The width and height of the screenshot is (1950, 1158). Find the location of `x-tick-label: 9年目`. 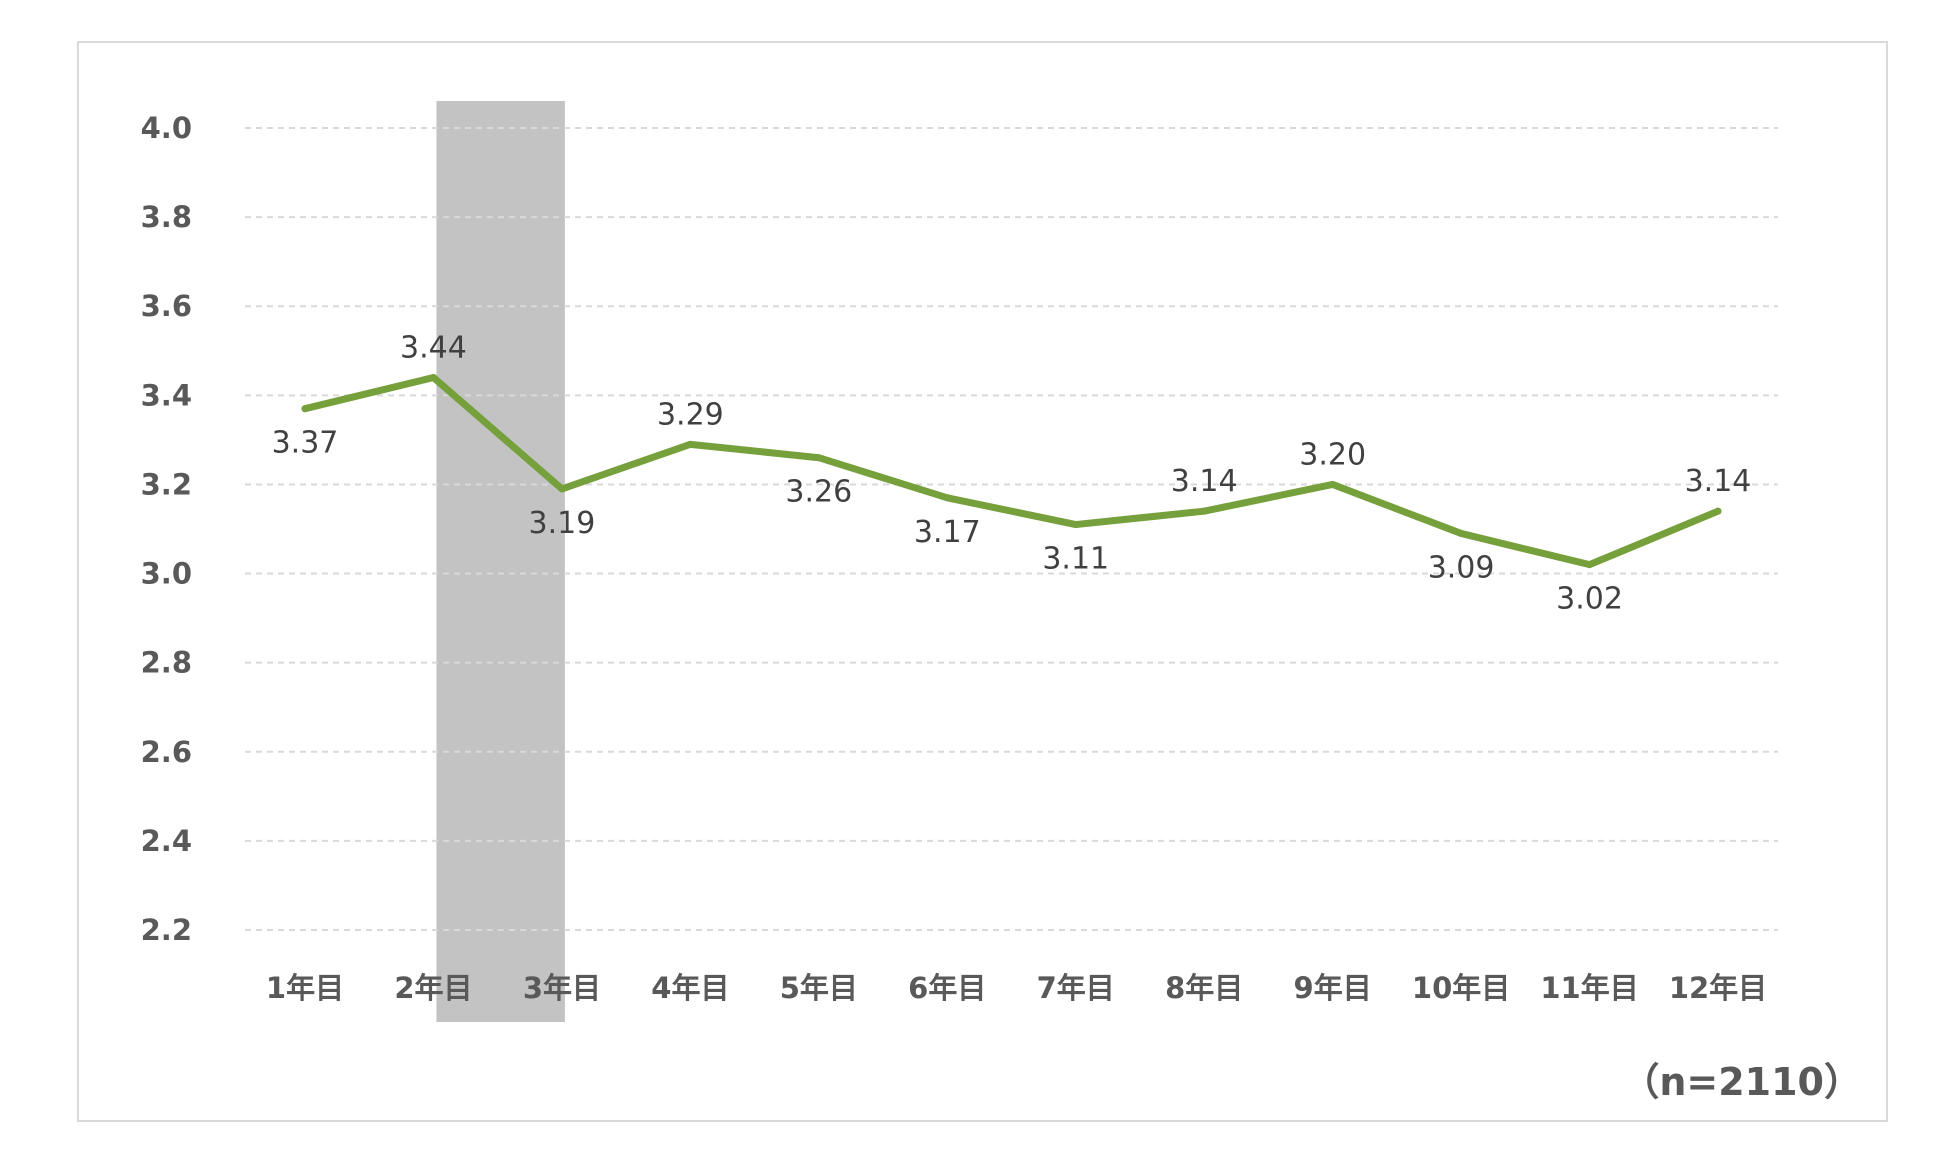

x-tick-label: 9年目 is located at coordinates (1333, 988).